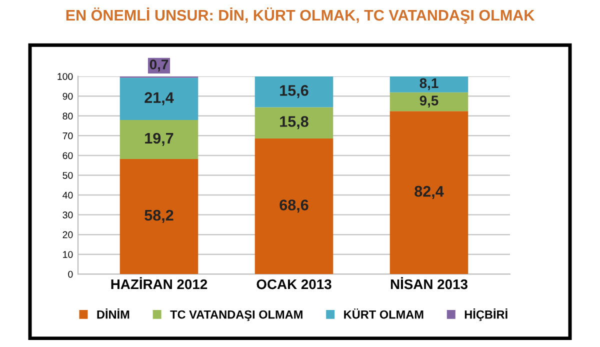 This screenshot has width=600, height=347. Describe the element at coordinates (159, 66) in the screenshot. I see `data-label: 0,7` at that location.